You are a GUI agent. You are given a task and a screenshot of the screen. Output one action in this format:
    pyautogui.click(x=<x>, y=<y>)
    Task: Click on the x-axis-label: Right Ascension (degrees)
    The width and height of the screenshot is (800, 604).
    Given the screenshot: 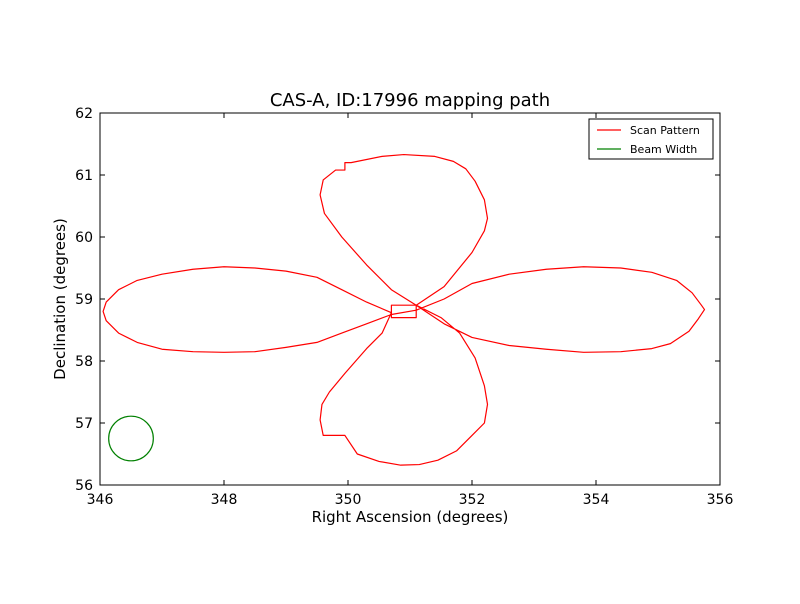 What is the action you would take?
    pyautogui.click(x=410, y=517)
    